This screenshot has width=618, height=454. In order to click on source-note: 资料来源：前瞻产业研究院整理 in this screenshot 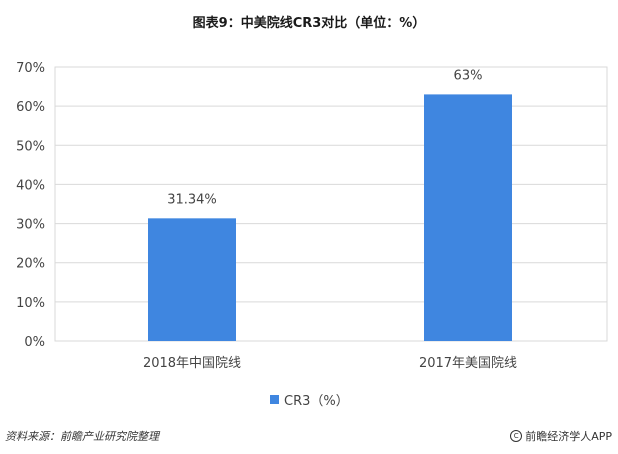, I will do `click(82, 436)`.